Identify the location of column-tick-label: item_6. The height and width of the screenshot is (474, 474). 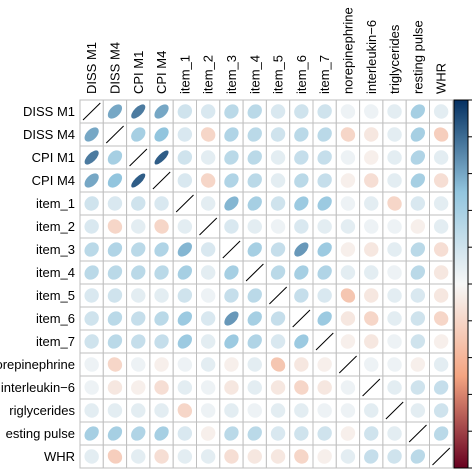
(301, 74).